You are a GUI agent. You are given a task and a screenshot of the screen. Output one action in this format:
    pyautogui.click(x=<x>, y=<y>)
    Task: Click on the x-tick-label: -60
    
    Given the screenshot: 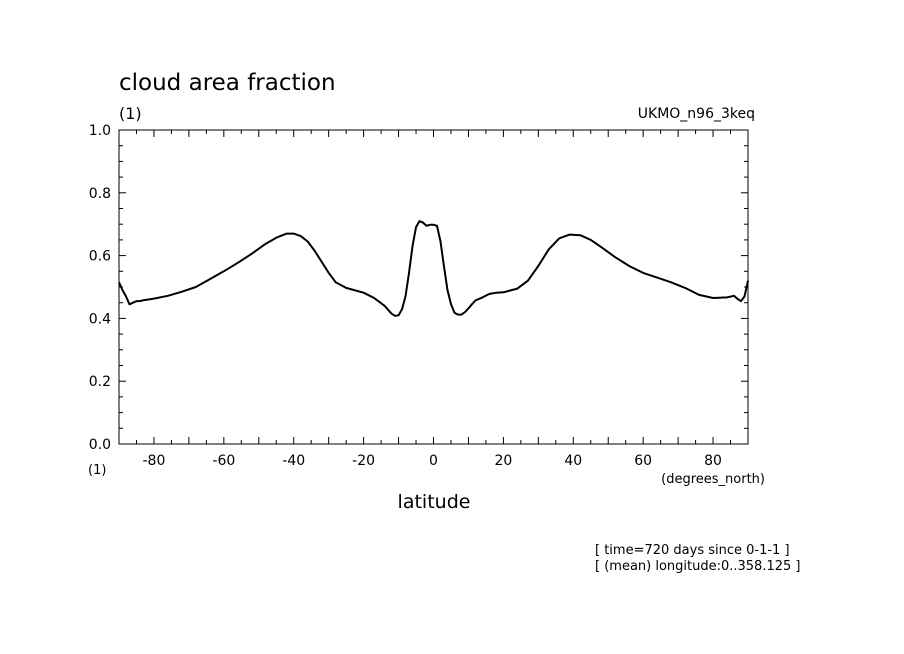 What is the action you would take?
    pyautogui.click(x=223, y=461)
    